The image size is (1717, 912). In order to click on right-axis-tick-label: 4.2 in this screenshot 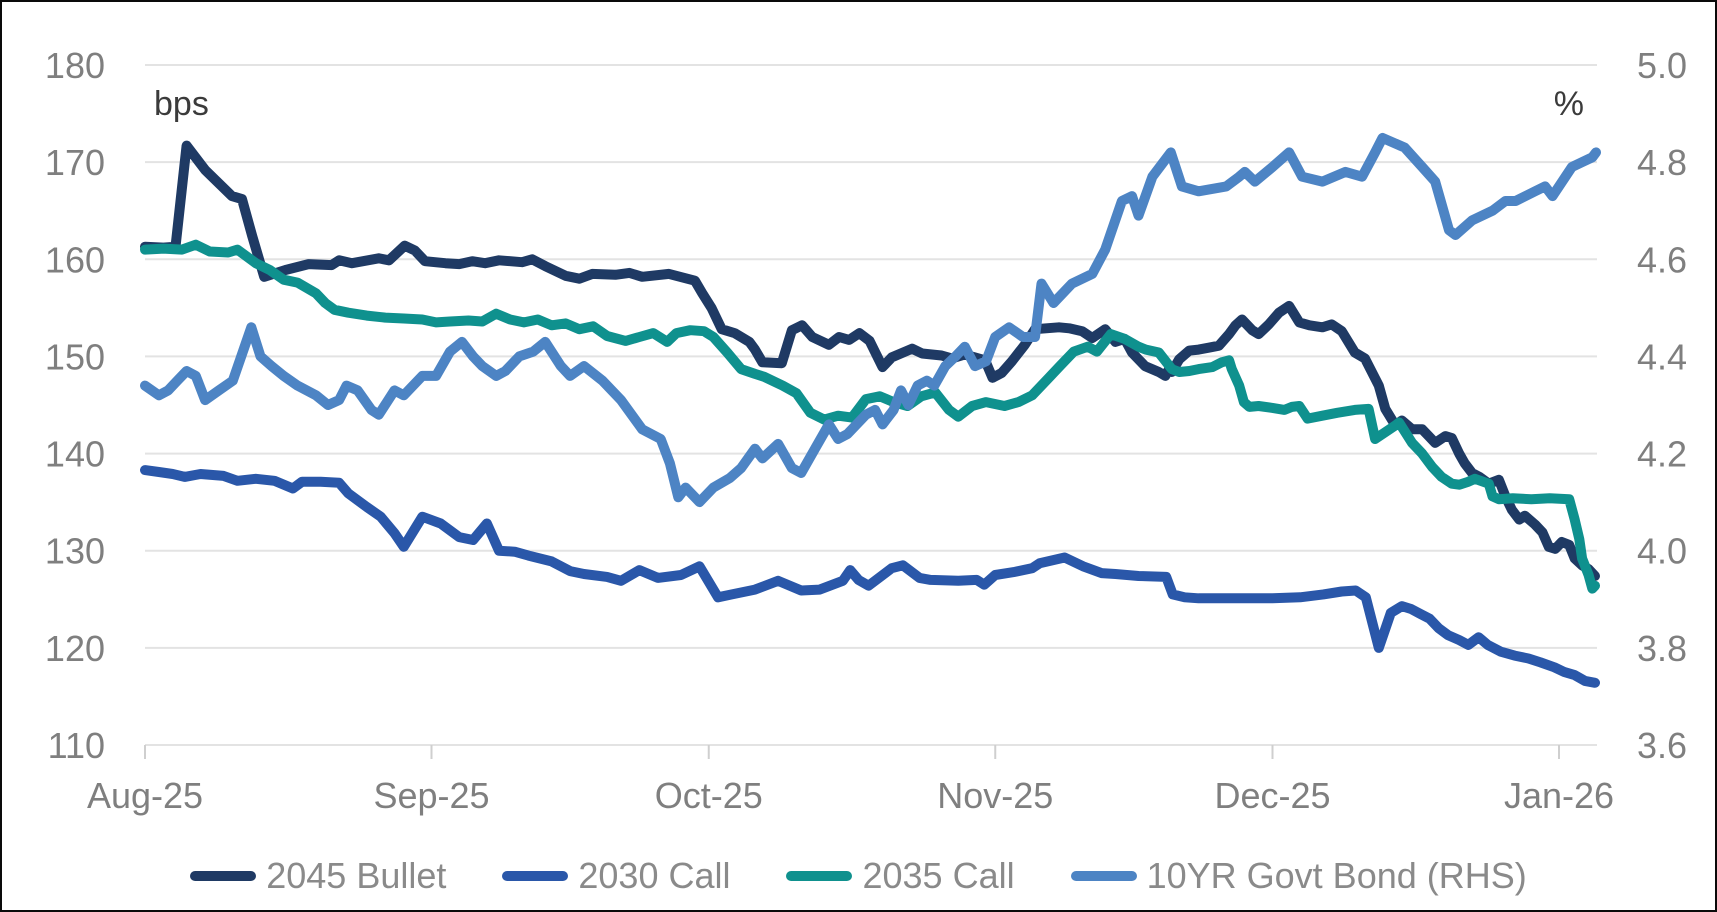, I will do `click(1662, 454)`.